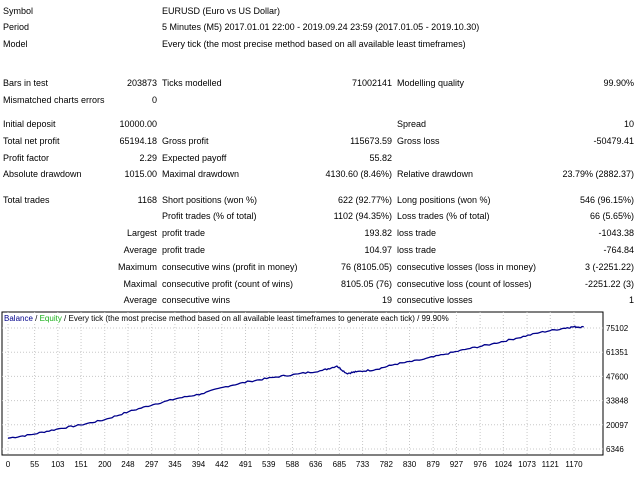 This screenshot has height=480, width=640. Describe the element at coordinates (527, 464) in the screenshot. I see `x-tick-label: 1073` at that location.